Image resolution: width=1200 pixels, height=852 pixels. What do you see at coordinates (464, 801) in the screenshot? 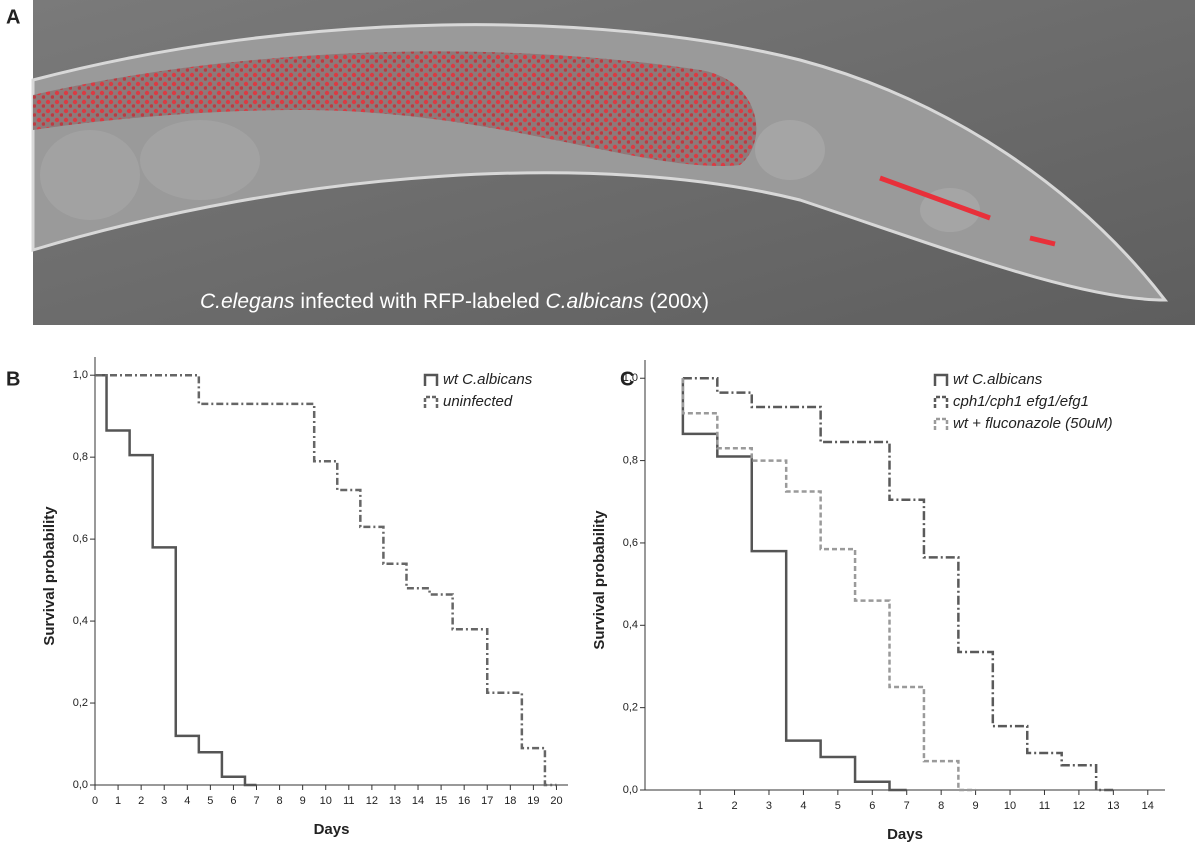
I see `x-tick-label: 16` at bounding box center [464, 801].